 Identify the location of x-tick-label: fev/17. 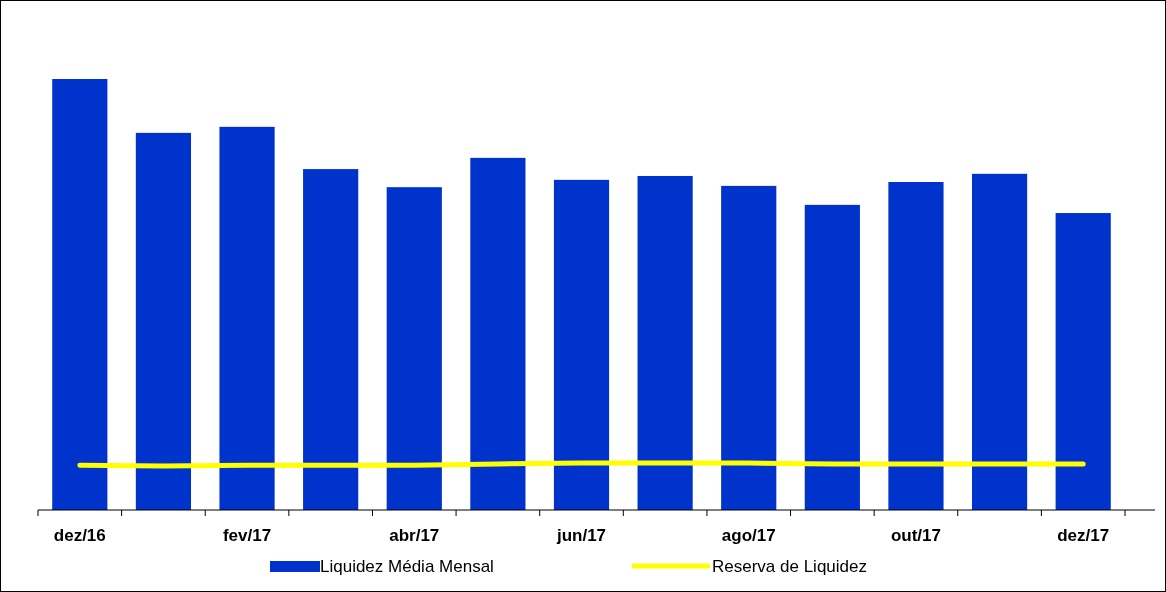
(247, 535).